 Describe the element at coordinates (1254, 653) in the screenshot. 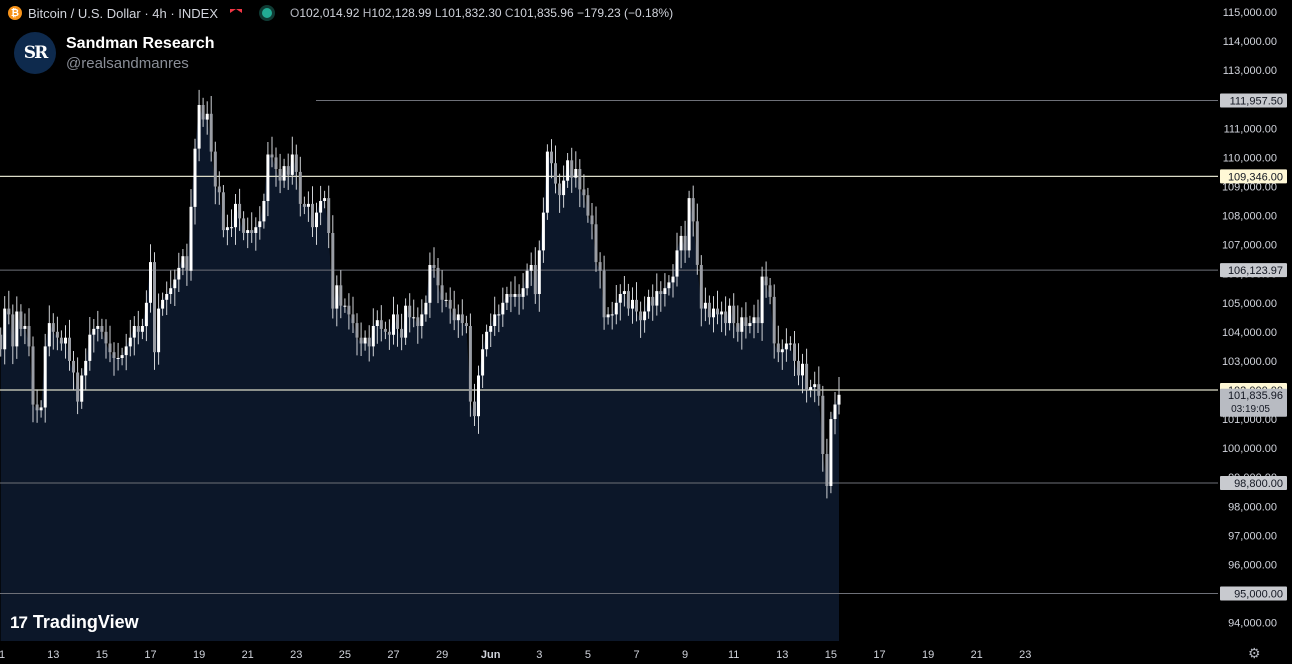

I see `gear-icon: ⚙` at that location.